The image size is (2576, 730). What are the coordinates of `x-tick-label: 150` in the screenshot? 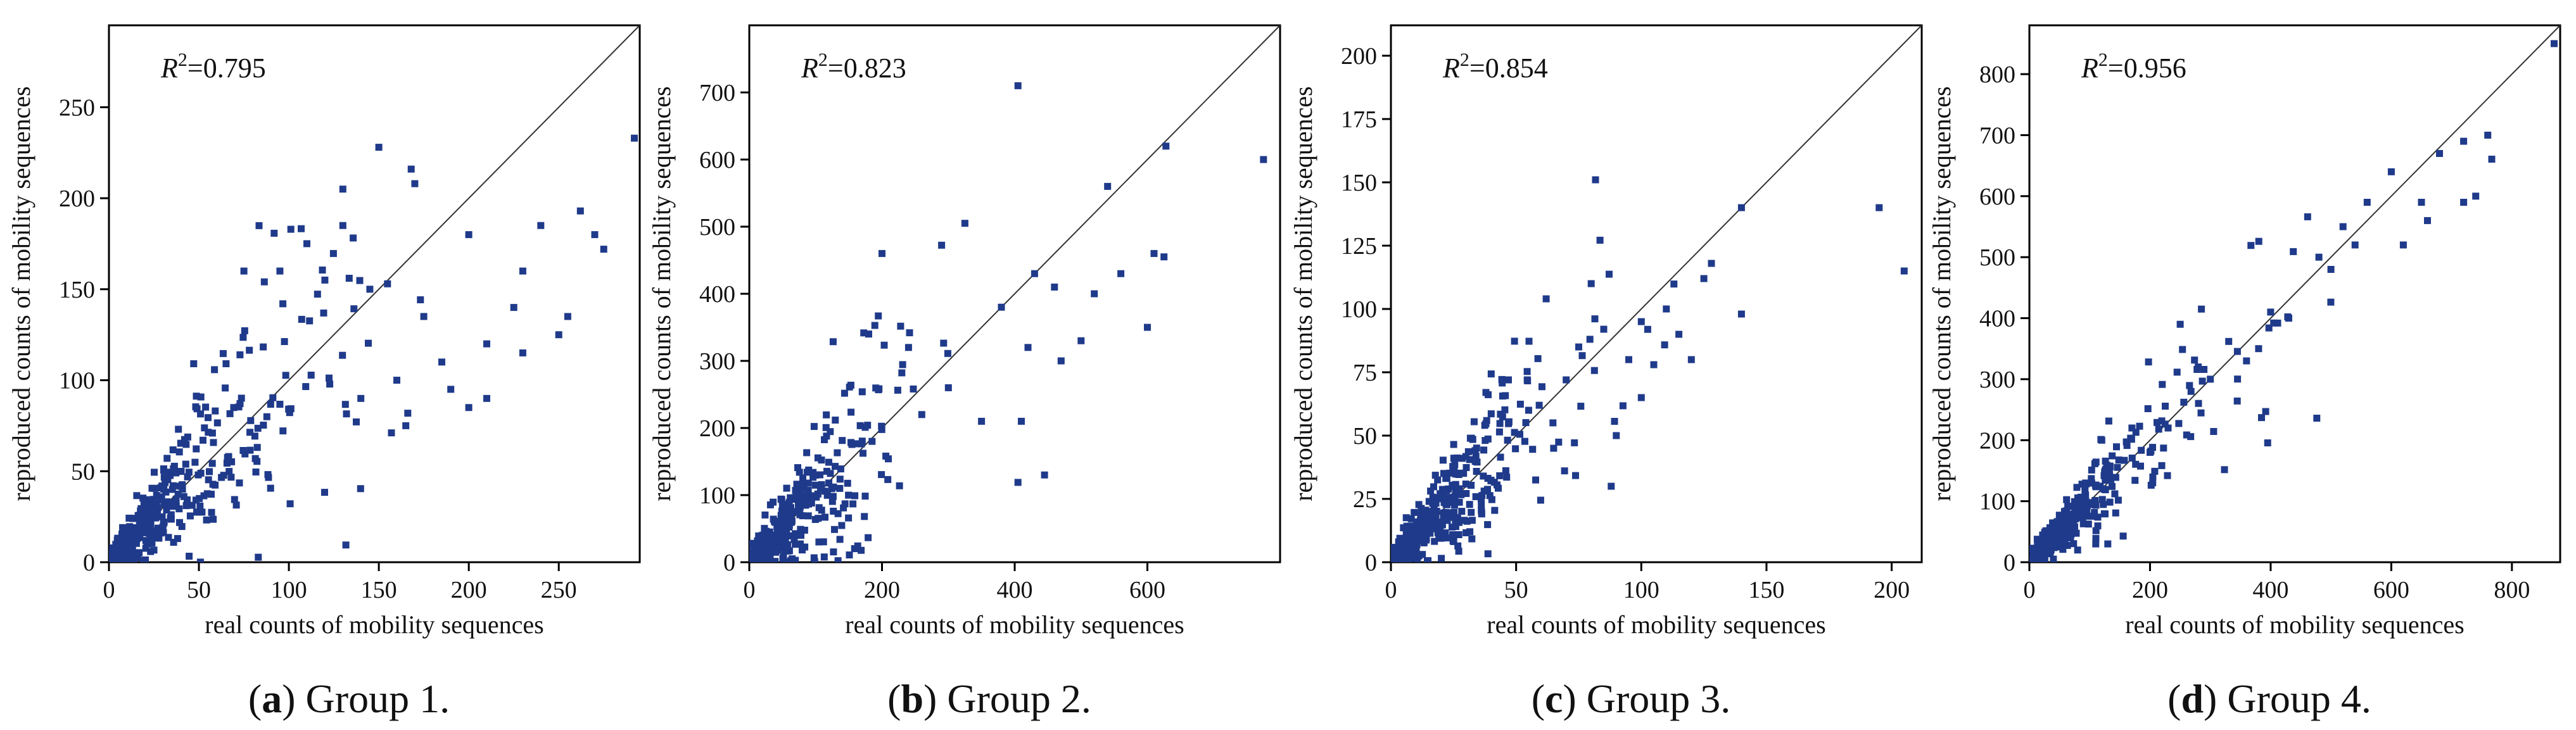 It's located at (379, 590).